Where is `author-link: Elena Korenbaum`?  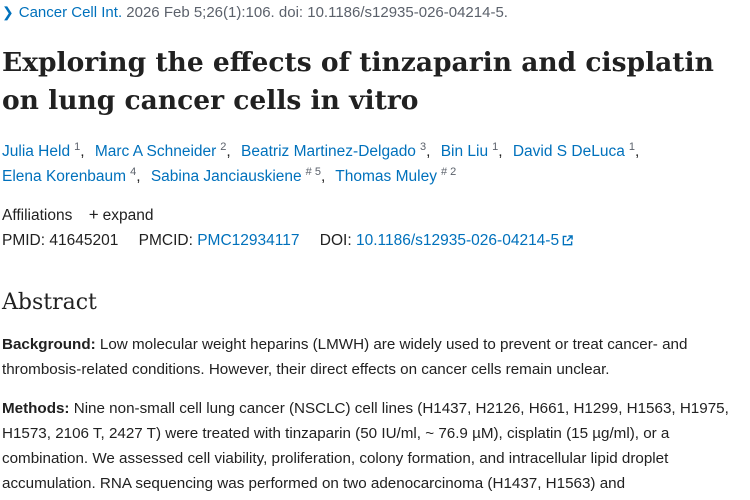 author-link: Elena Korenbaum is located at coordinates (64, 176).